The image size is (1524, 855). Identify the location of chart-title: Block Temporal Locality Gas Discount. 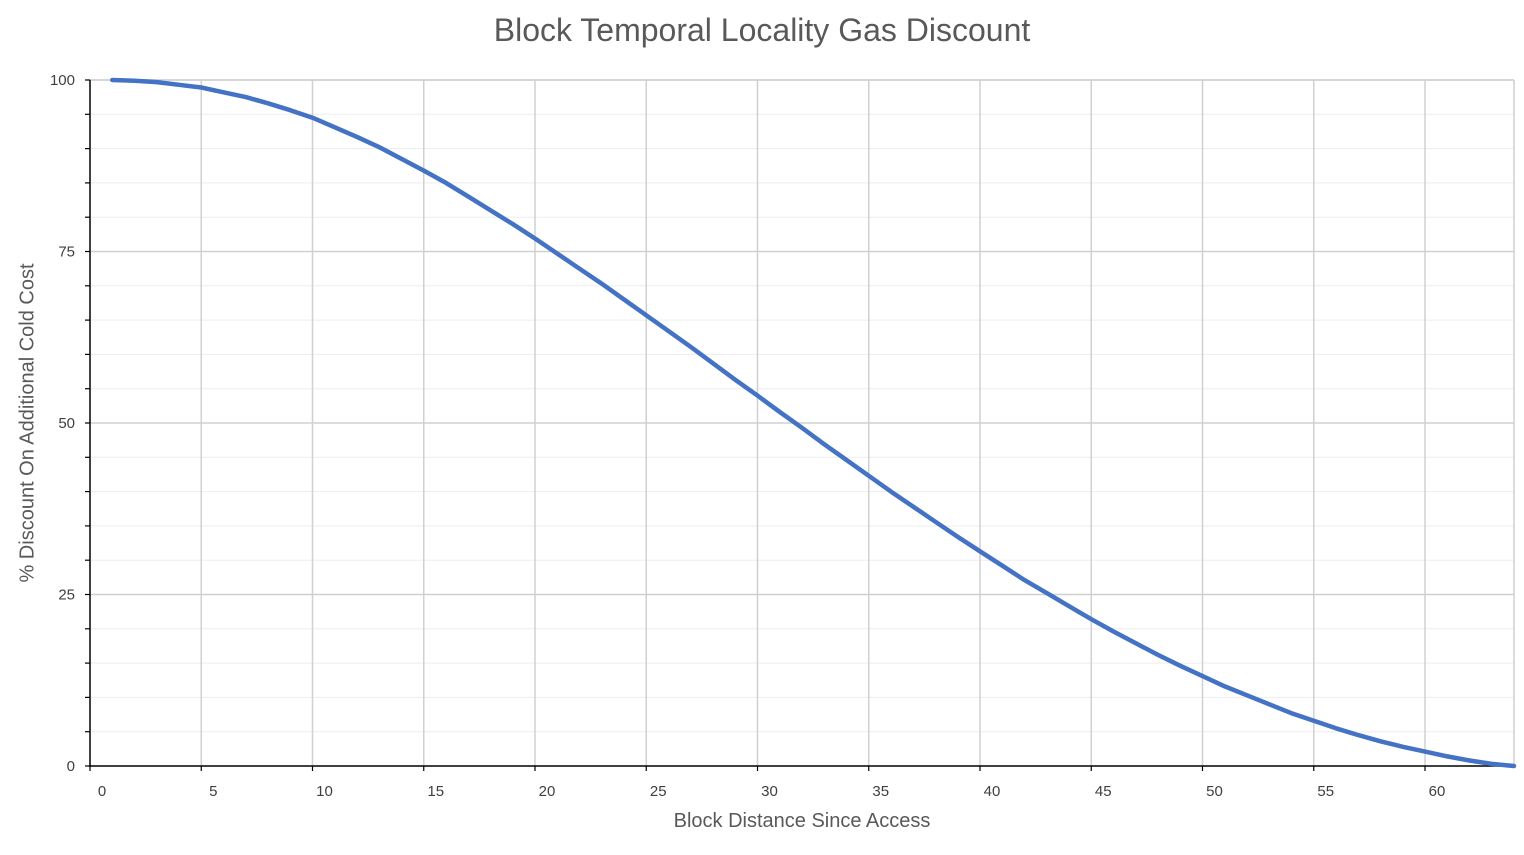
(762, 30).